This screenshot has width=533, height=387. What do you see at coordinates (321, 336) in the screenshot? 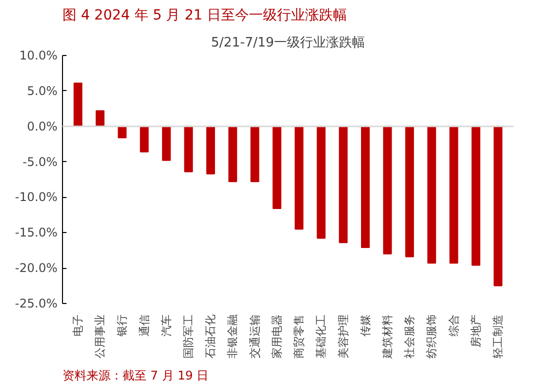
I see `x-tick-label: 基础化工` at bounding box center [321, 336].